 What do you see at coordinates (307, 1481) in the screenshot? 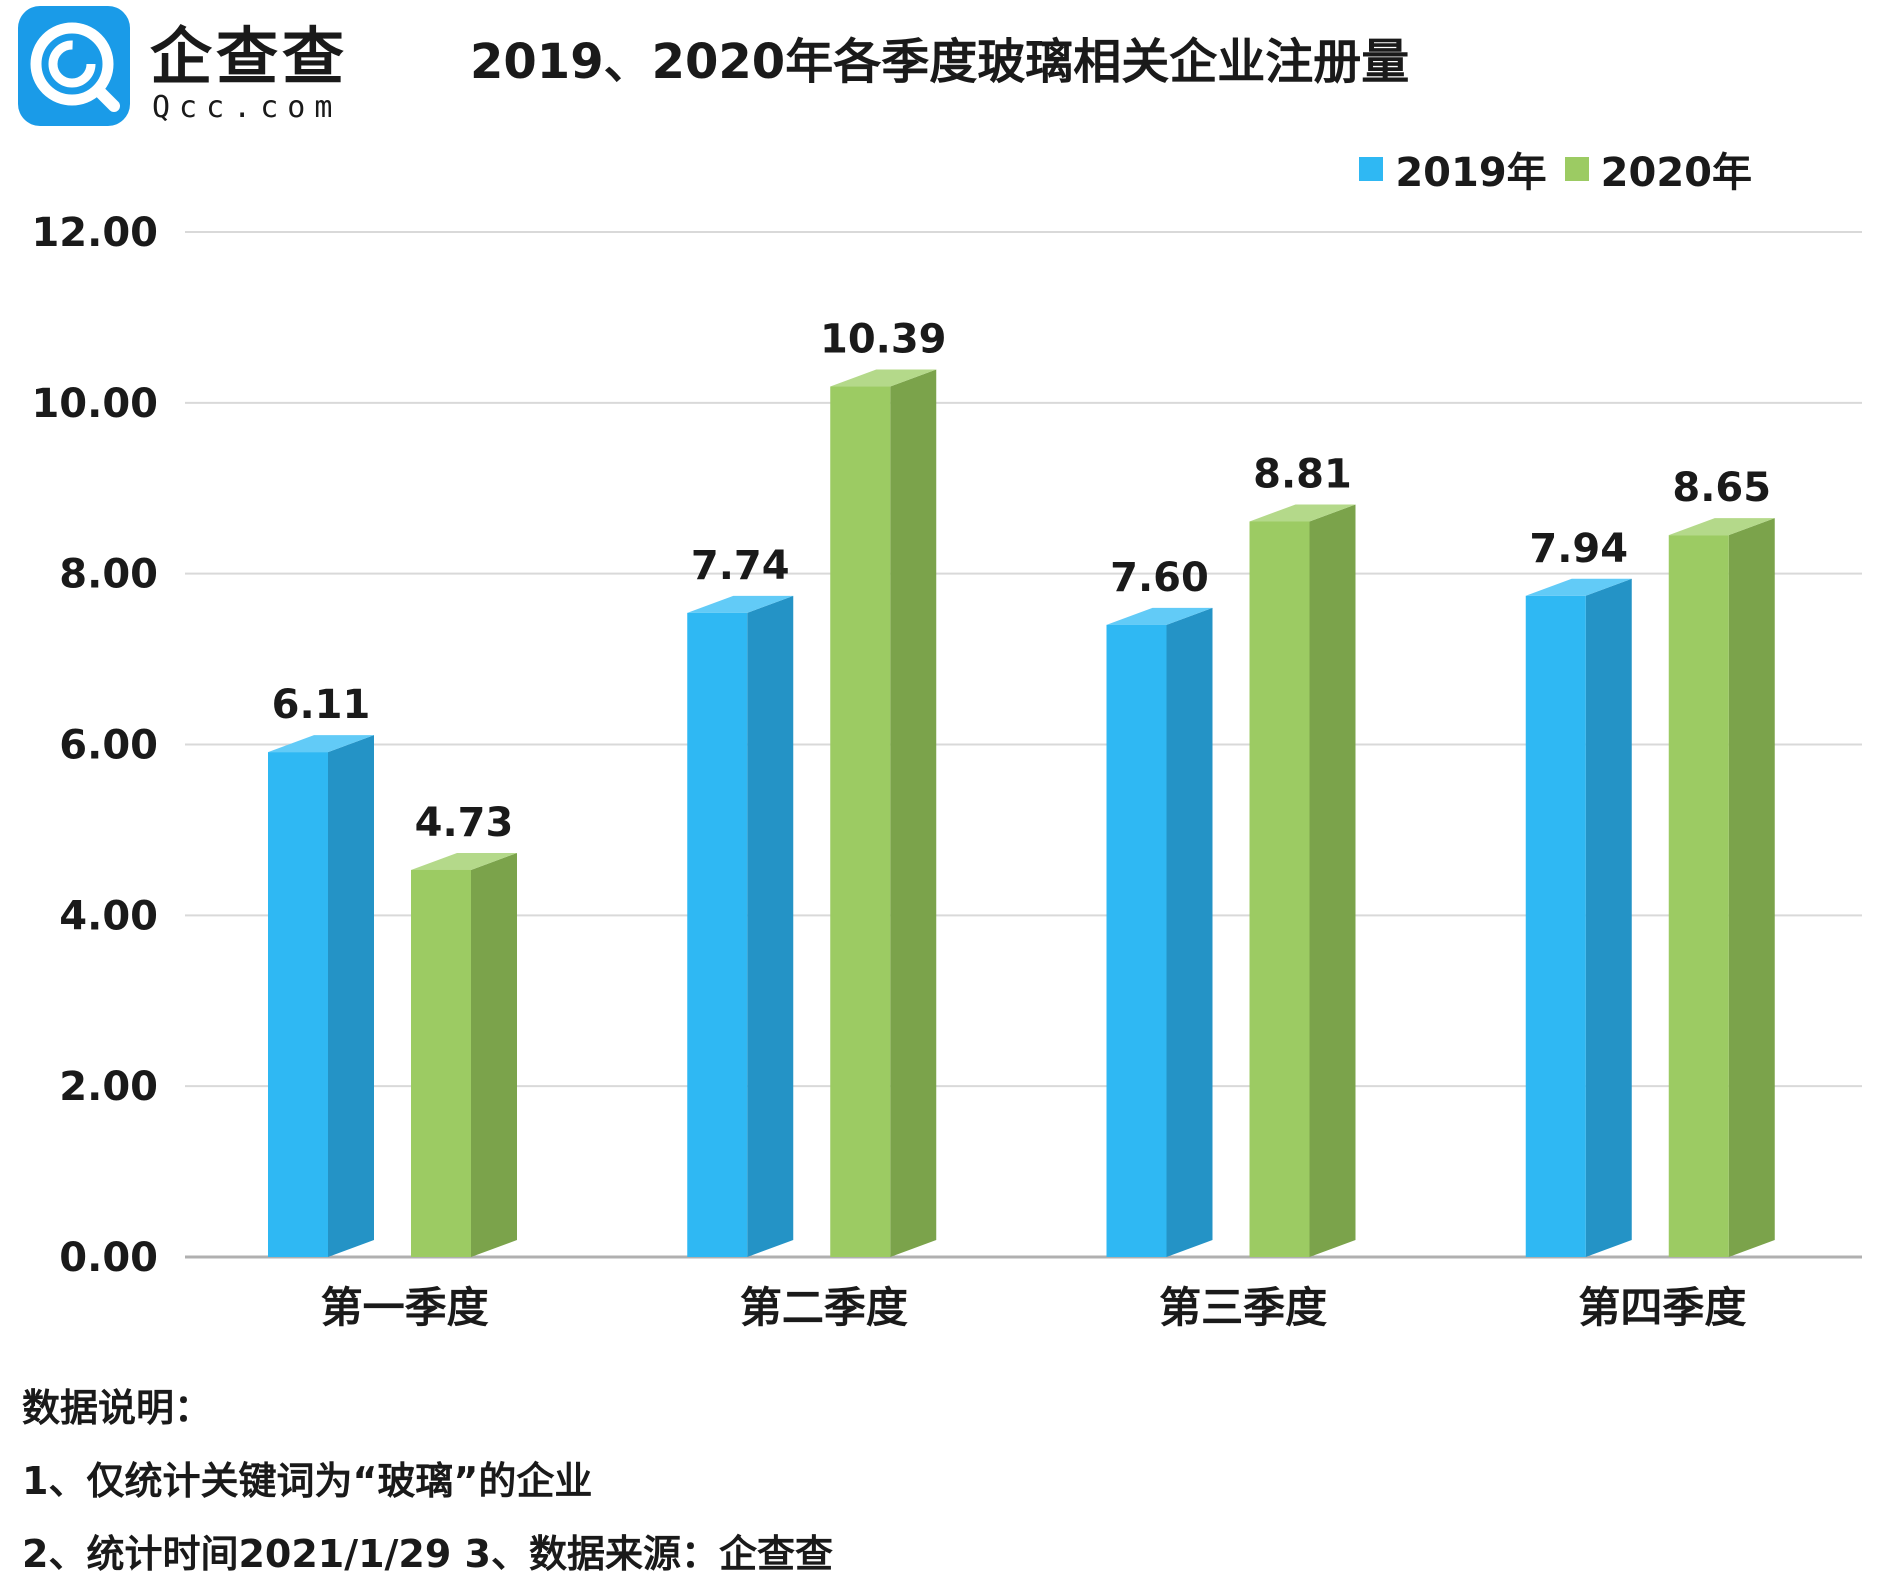
I see `note-line-1: 1、仅统计关键词为“玻璃”的企业` at bounding box center [307, 1481].